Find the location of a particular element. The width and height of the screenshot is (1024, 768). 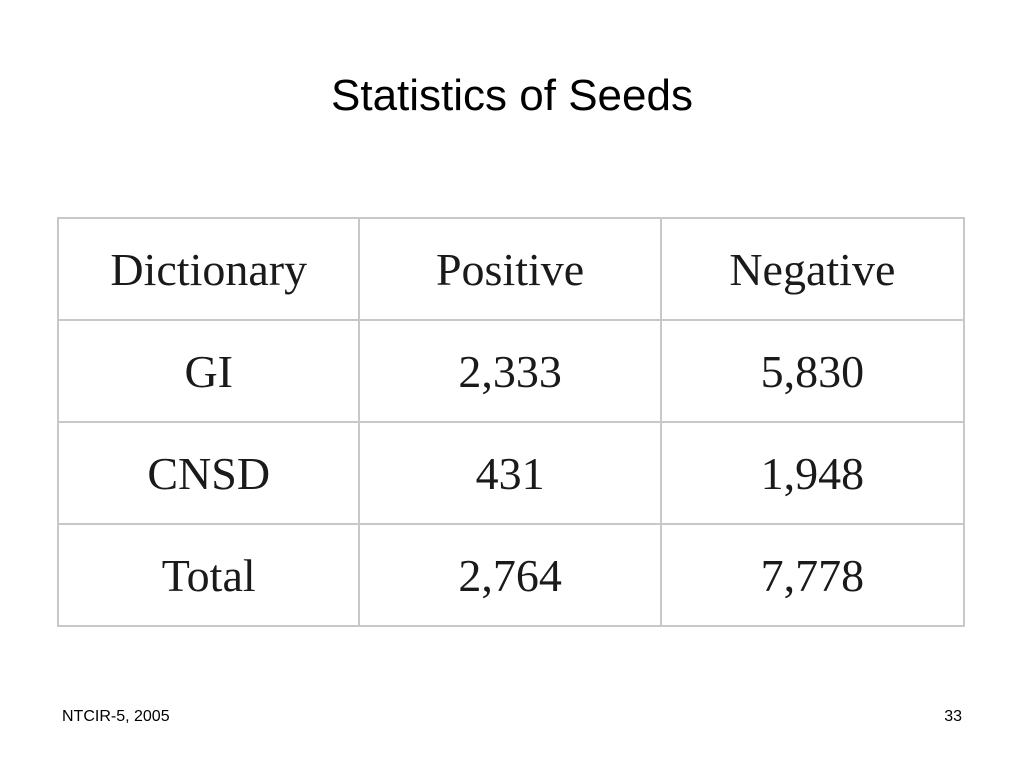

table-header-row: Dictionary Positive Negative is located at coordinates (511, 269).